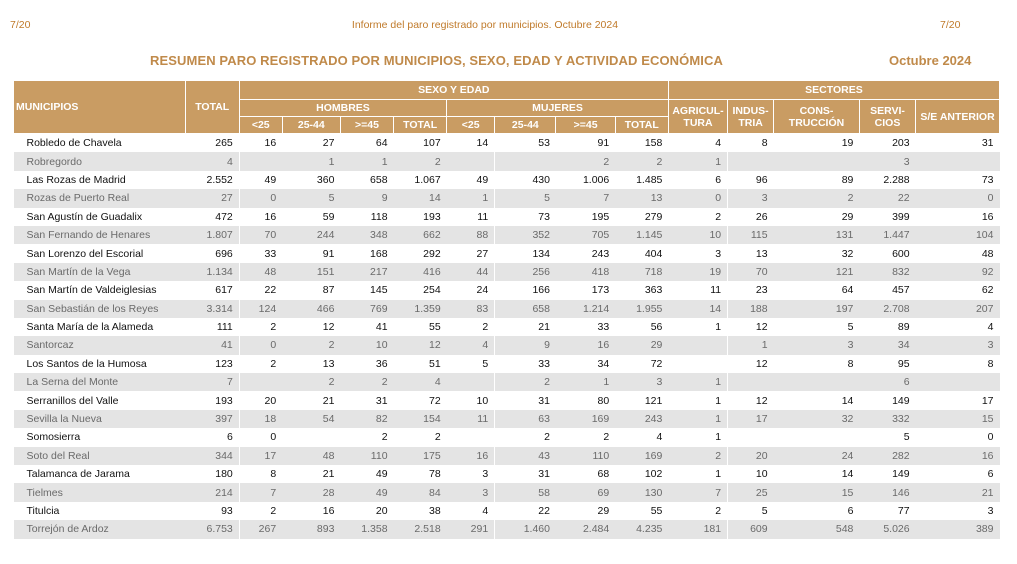 This screenshot has height=564, width=1017. What do you see at coordinates (750, 253) in the screenshot?
I see `table-cell: 13` at bounding box center [750, 253].